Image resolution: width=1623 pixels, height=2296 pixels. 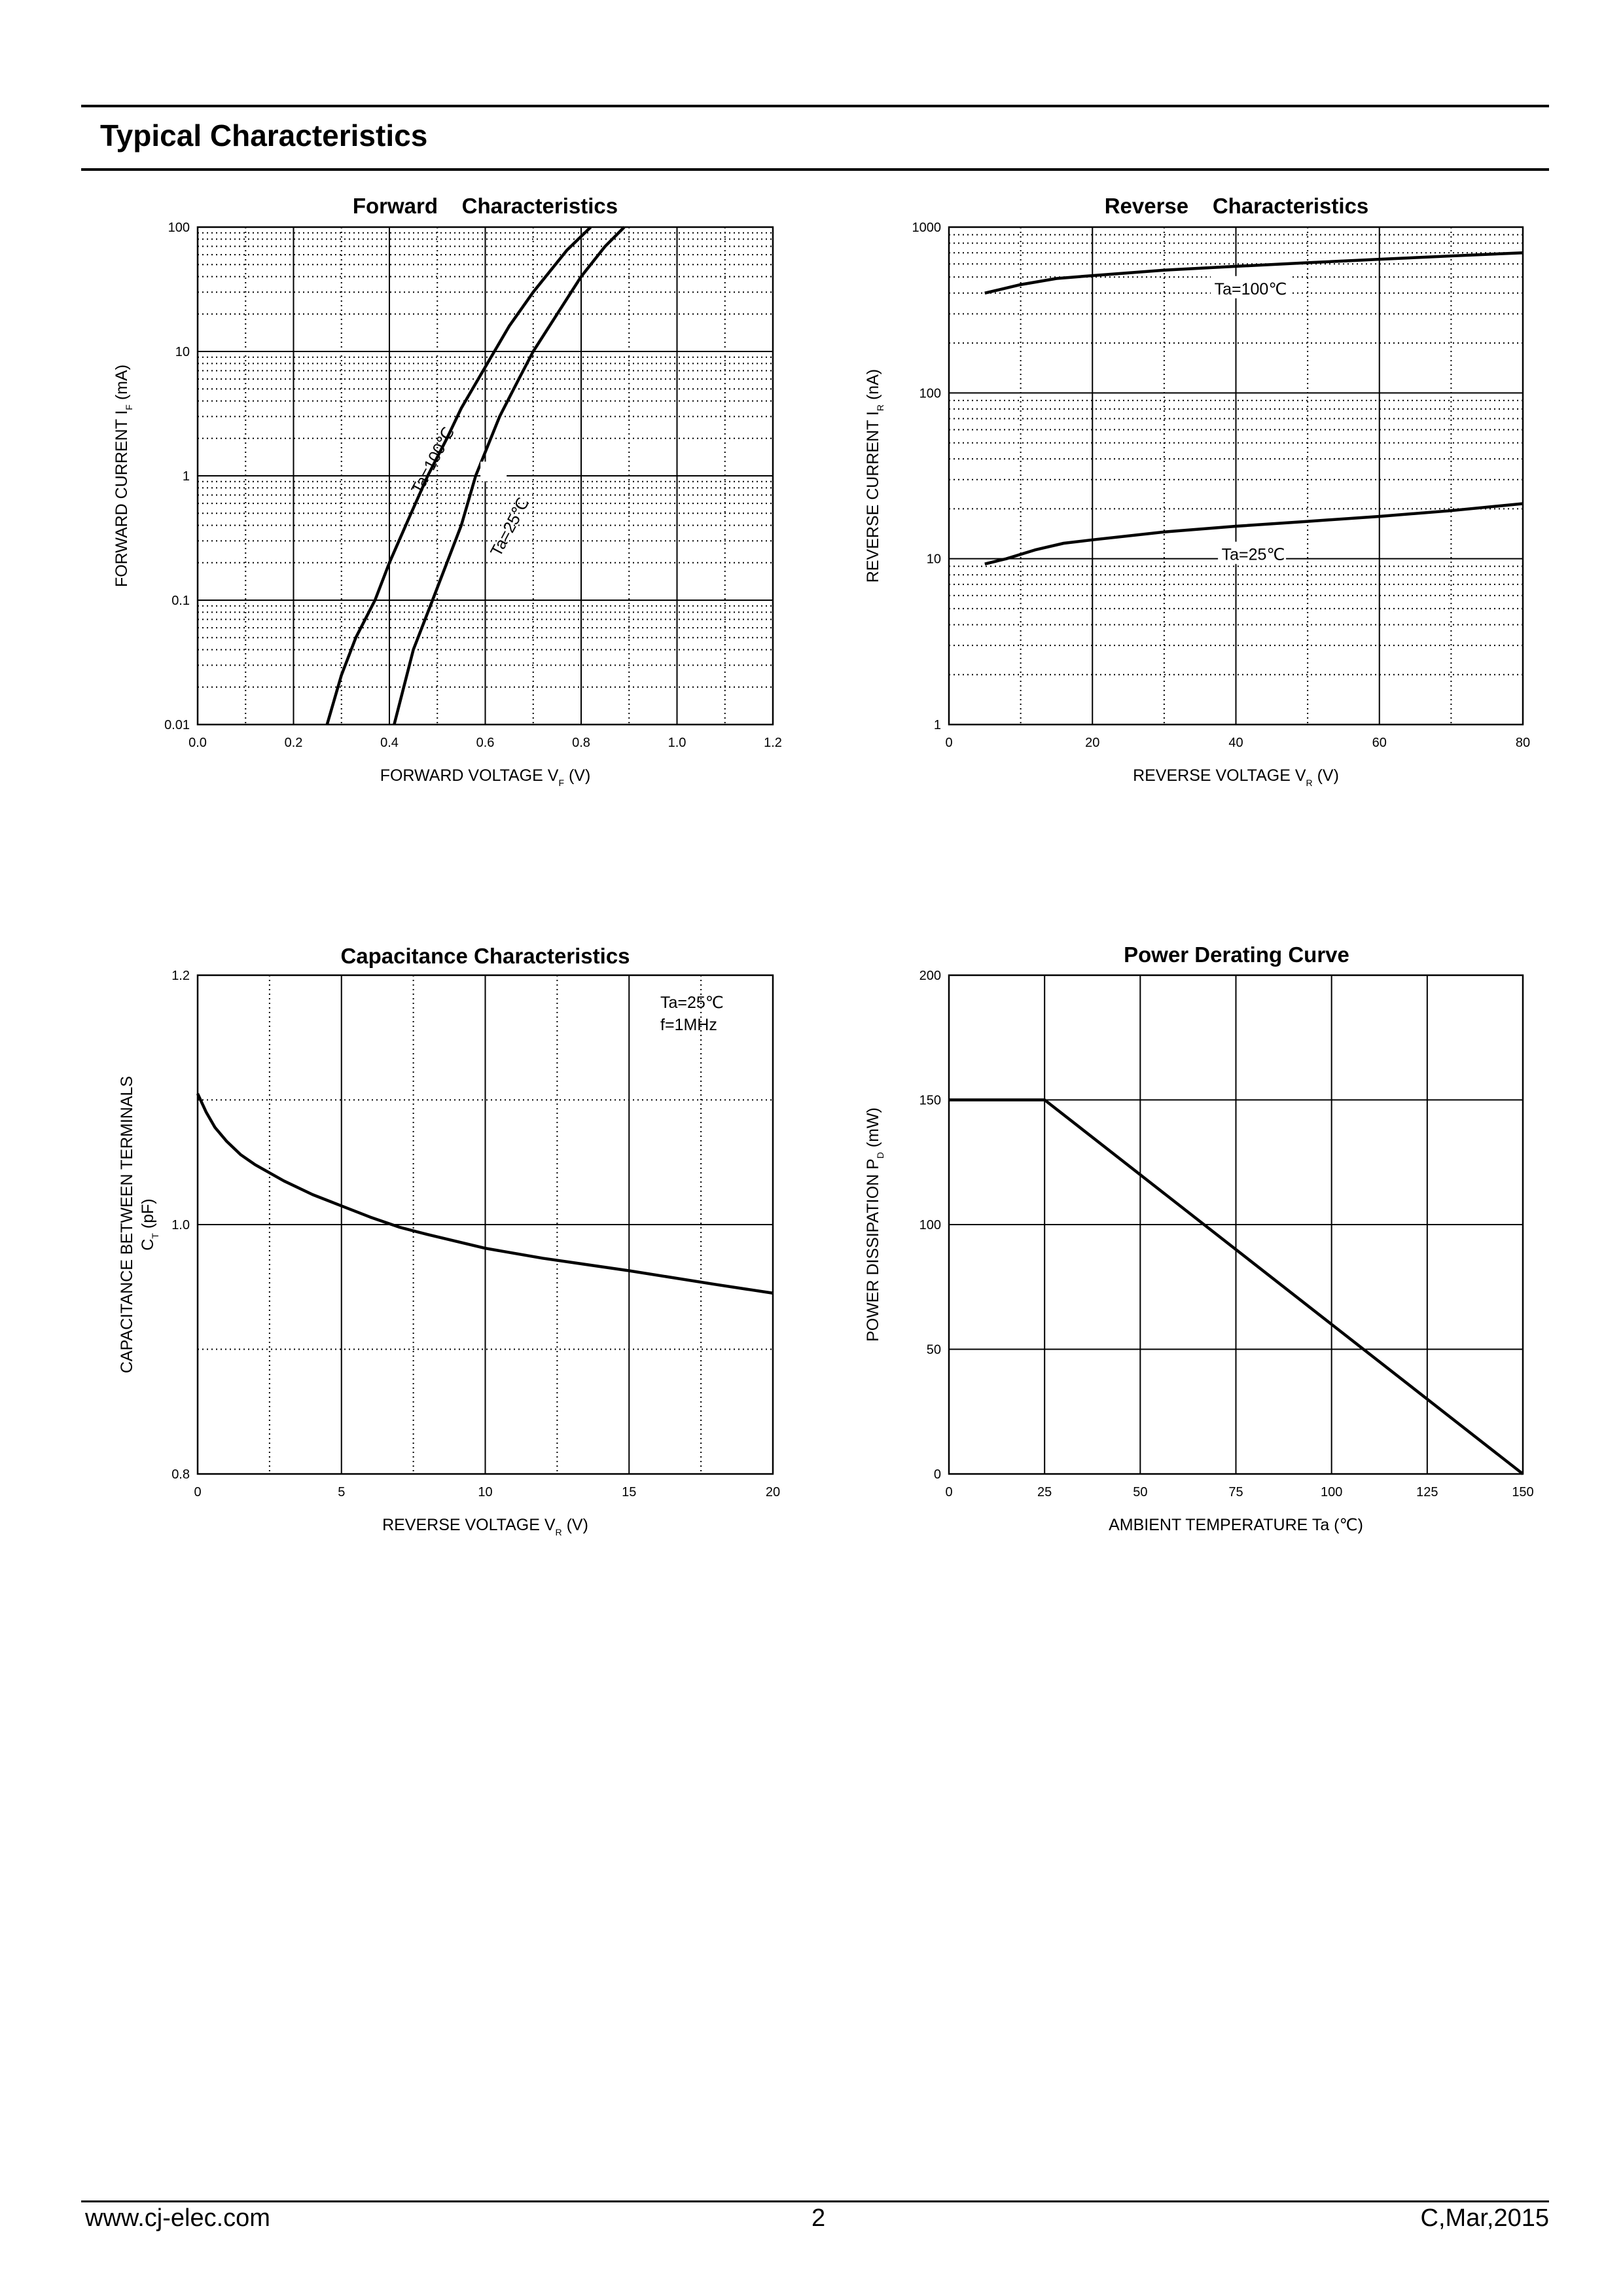 I want to click on y-axis-label: FORWARD CURRENT IF (mA), so click(x=123, y=476).